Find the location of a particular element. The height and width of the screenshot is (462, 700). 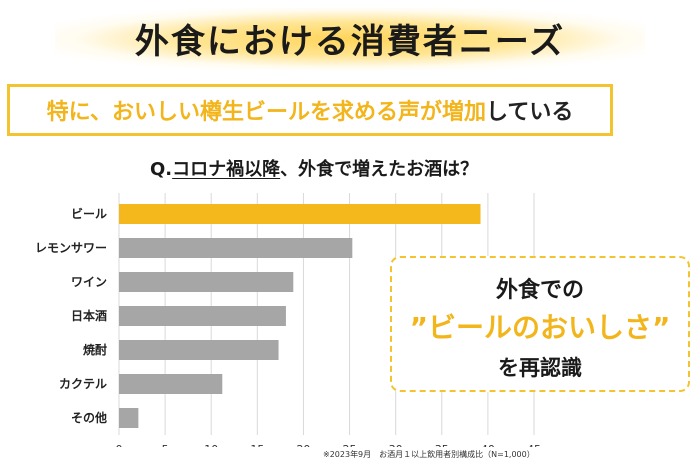

callout-line3: を再認識 is located at coordinates (540, 368).